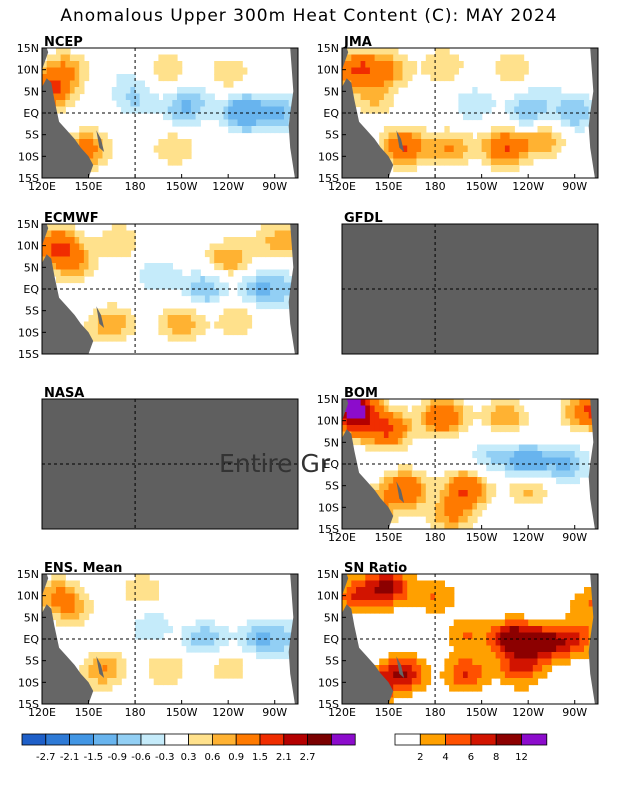 This screenshot has height=800, width=618. I want to click on colorbar-label: -2.1, so click(70, 757).